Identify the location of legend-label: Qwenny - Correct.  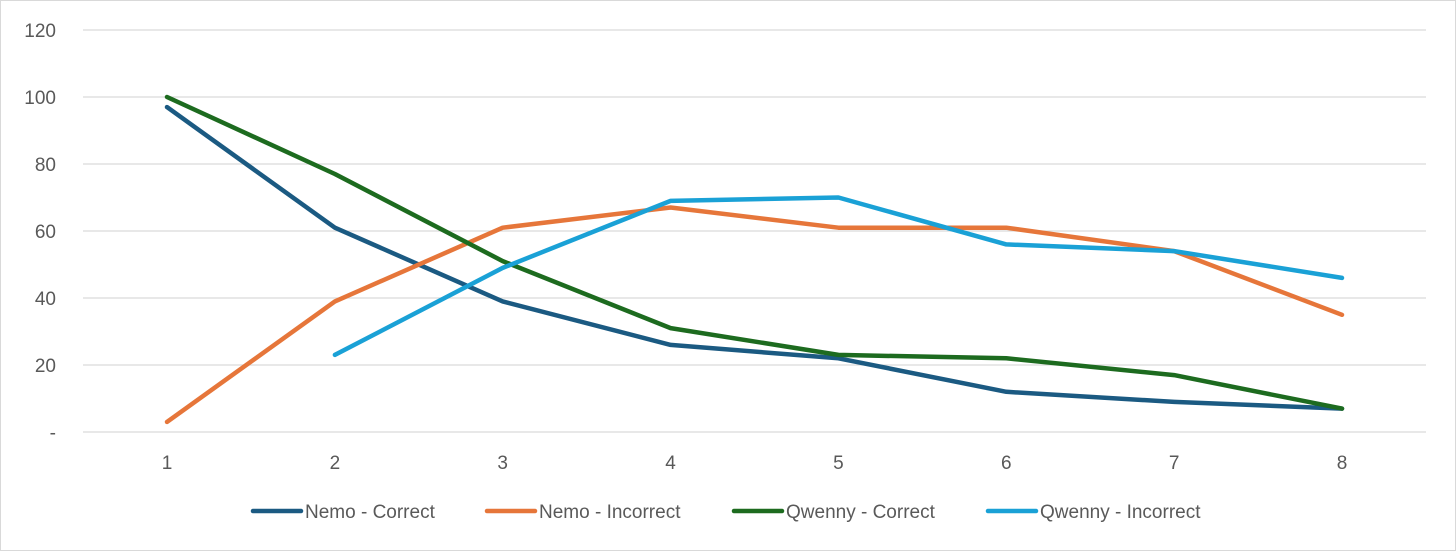
(861, 512).